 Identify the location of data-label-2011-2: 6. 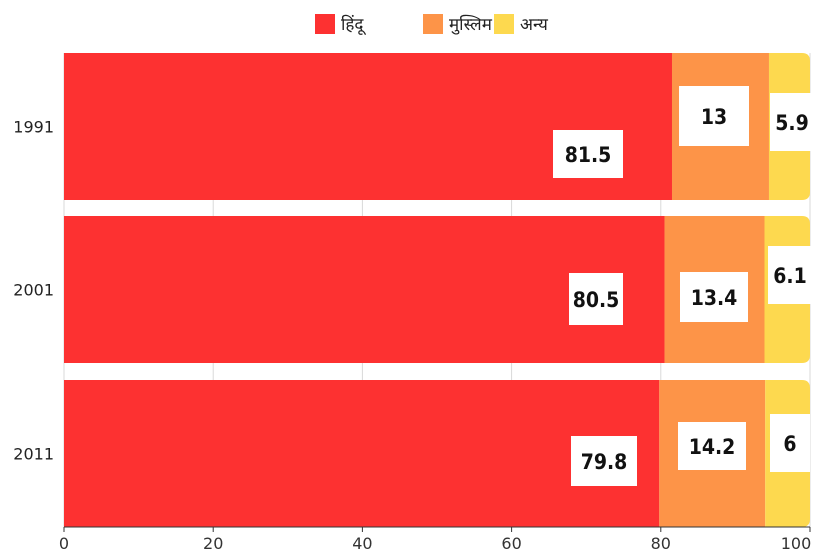
(789, 444).